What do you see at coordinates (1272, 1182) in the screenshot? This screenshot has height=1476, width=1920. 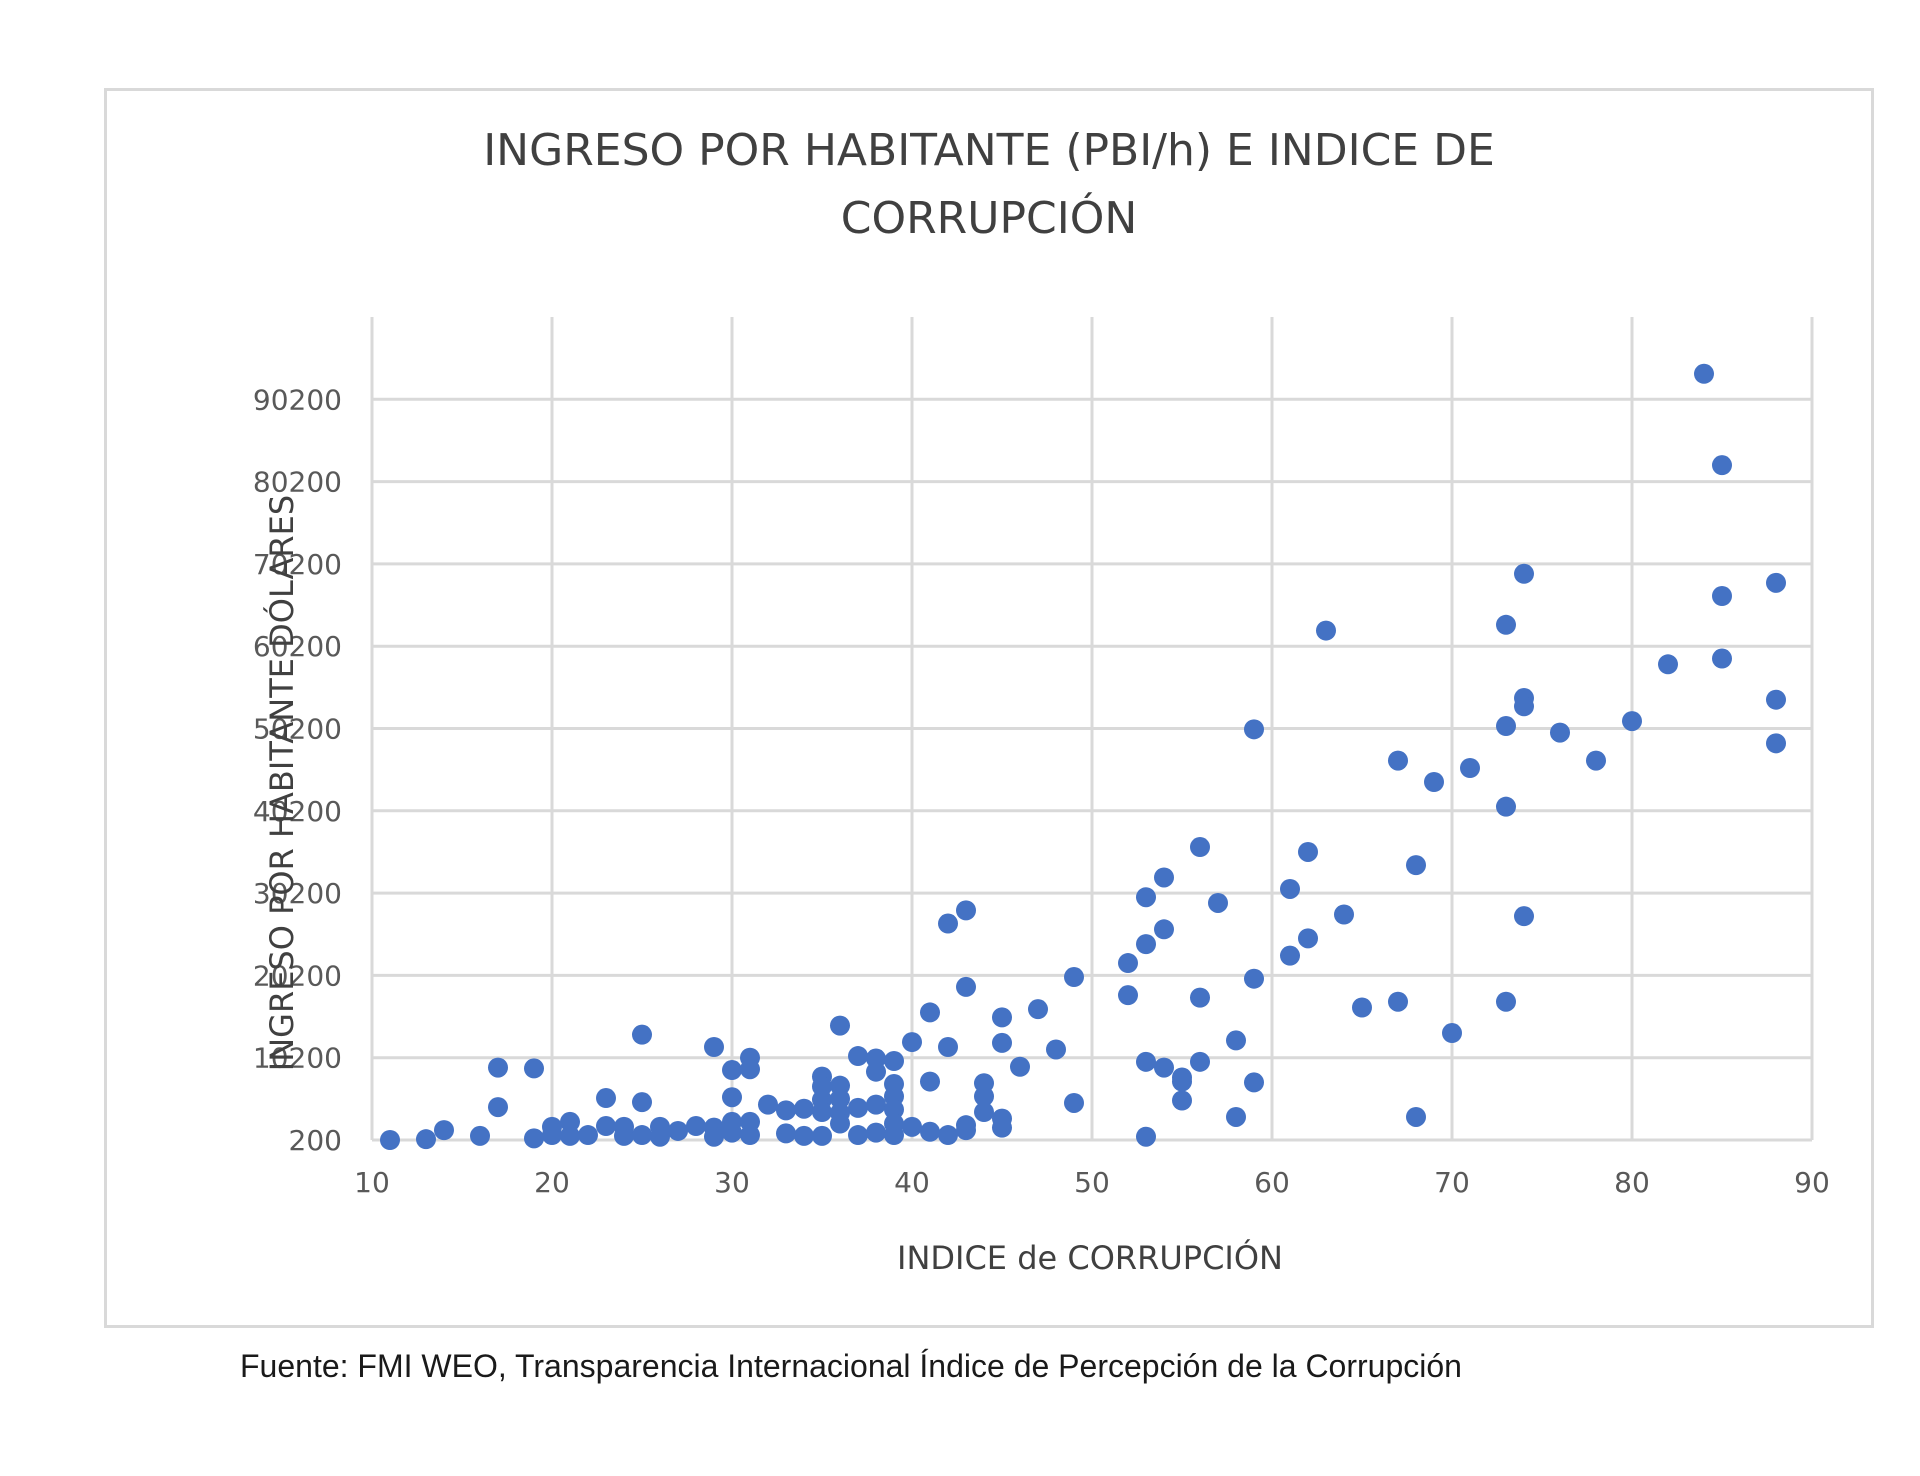 I see `x-tick-label: 60` at bounding box center [1272, 1182].